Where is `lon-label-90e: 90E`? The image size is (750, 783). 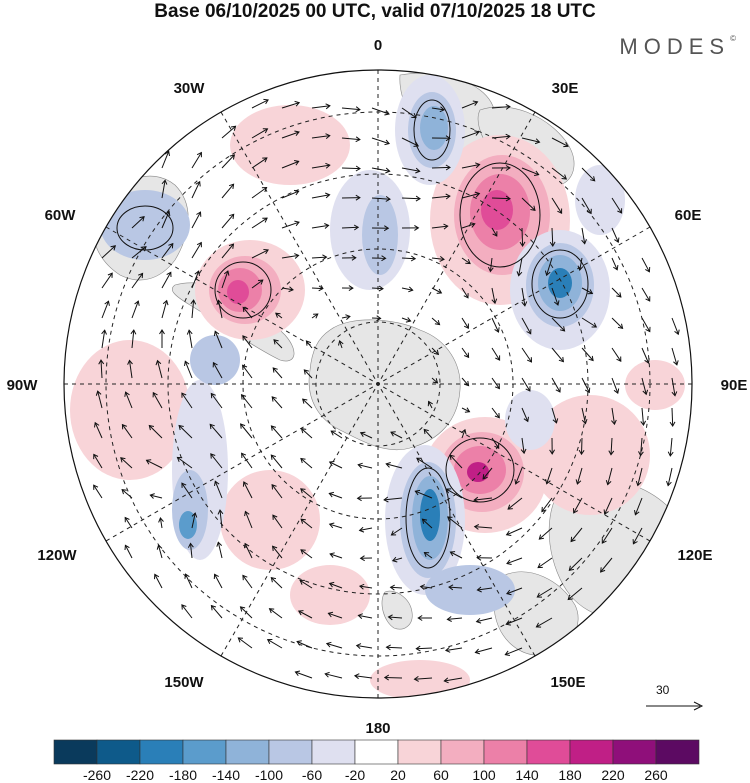
lon-label-90e: 90E is located at coordinates (734, 385).